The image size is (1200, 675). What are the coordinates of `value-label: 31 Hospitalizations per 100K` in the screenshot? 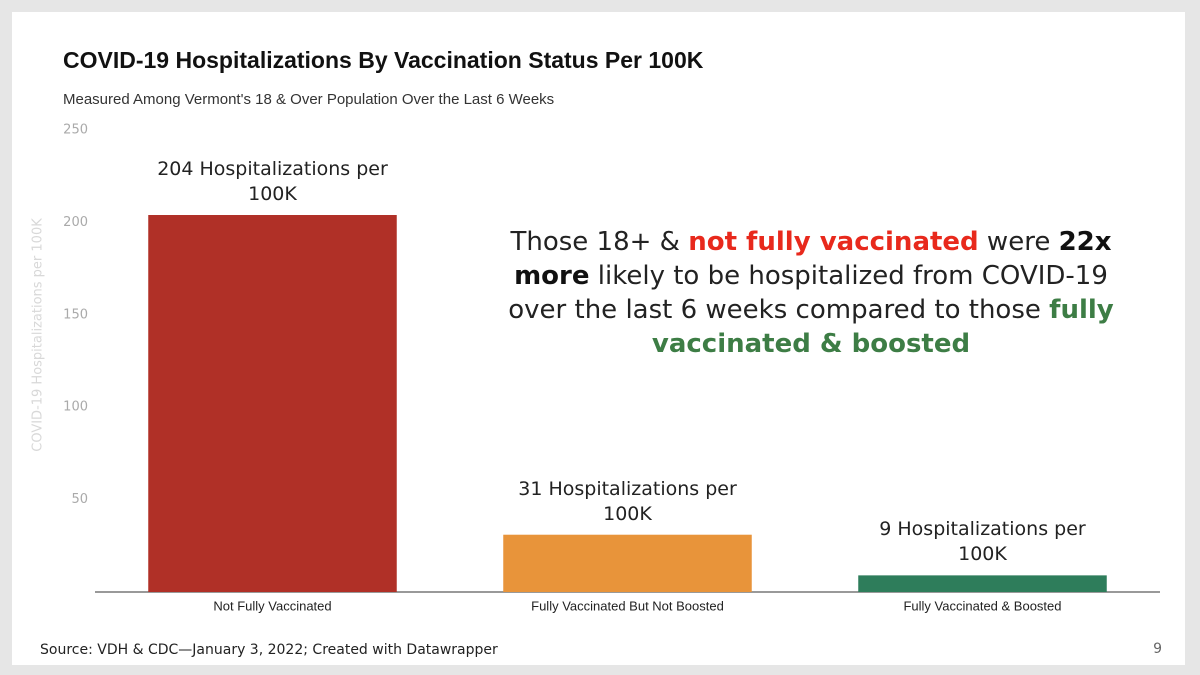 It's located at (627, 501).